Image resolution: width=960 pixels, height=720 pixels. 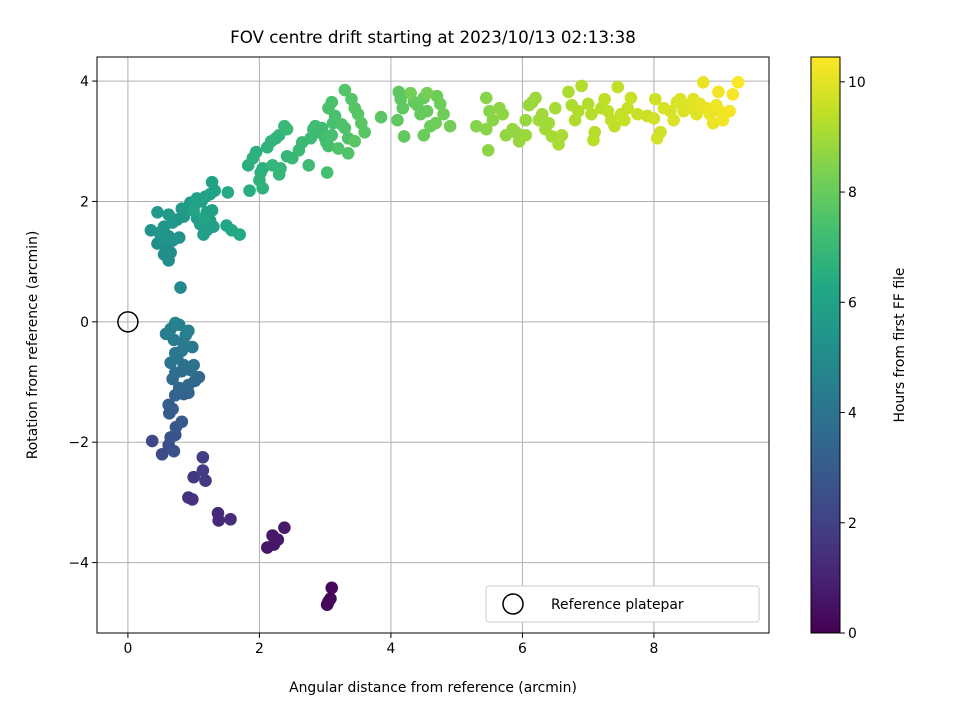 I want to click on x-tick-label: 8, so click(x=654, y=649).